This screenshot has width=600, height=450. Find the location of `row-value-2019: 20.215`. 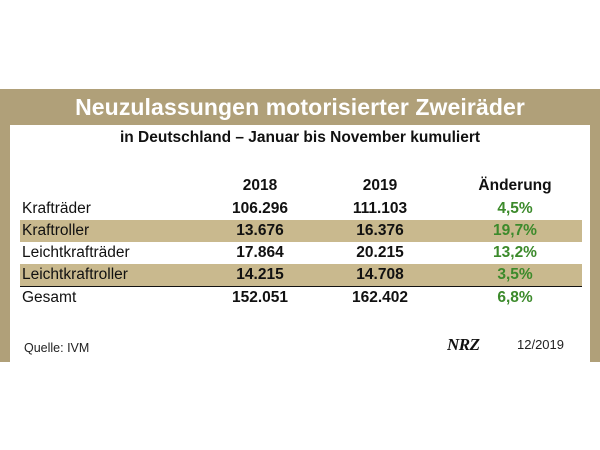

row-value-2019: 20.215 is located at coordinates (380, 252).